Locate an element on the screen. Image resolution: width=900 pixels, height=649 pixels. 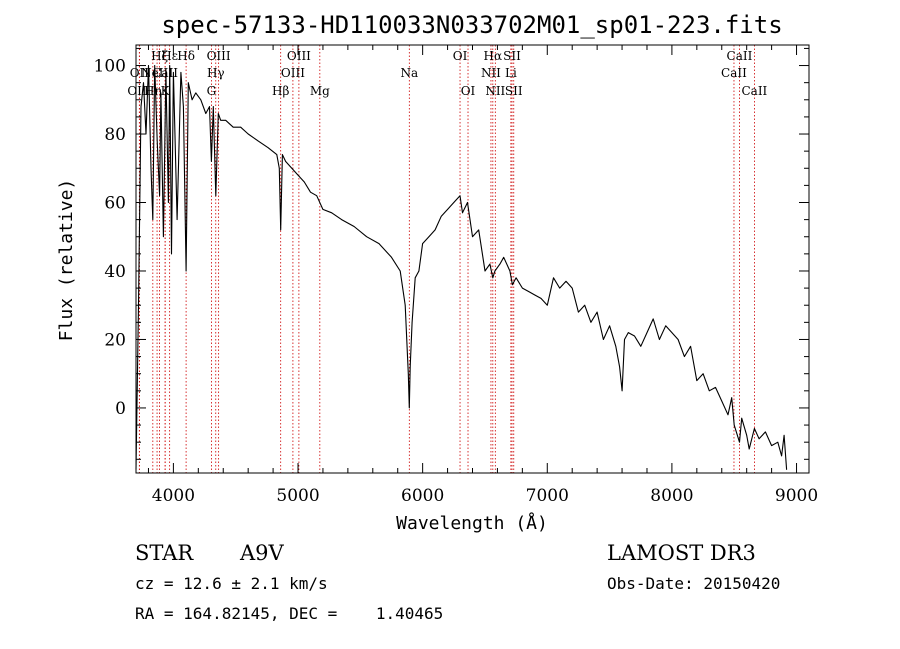
line-label: Hζ is located at coordinates (159, 56).